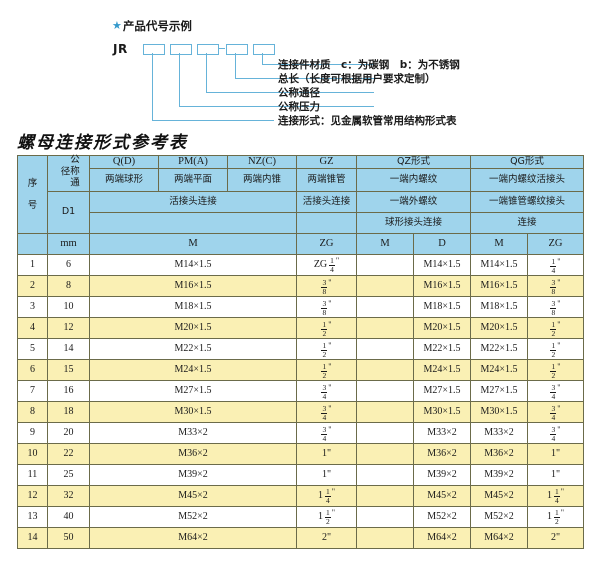 The height and width of the screenshot is (567, 600). I want to click on header-endtype-gz: 两端锥管, so click(326, 180).